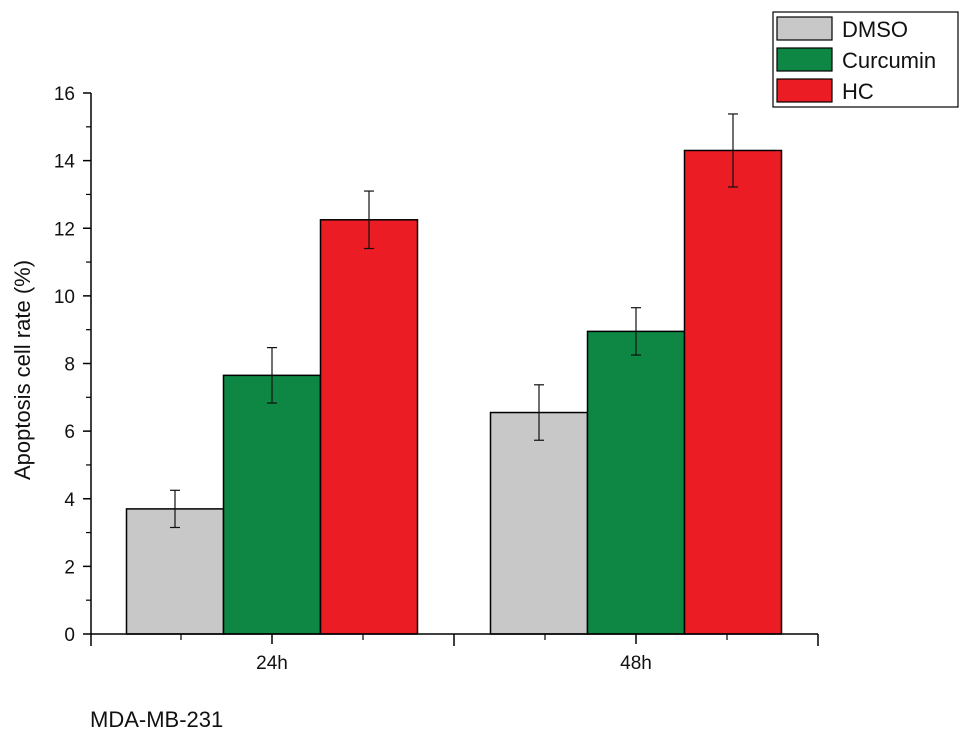  What do you see at coordinates (636, 663) in the screenshot?
I see `x-tick-label: 48h` at bounding box center [636, 663].